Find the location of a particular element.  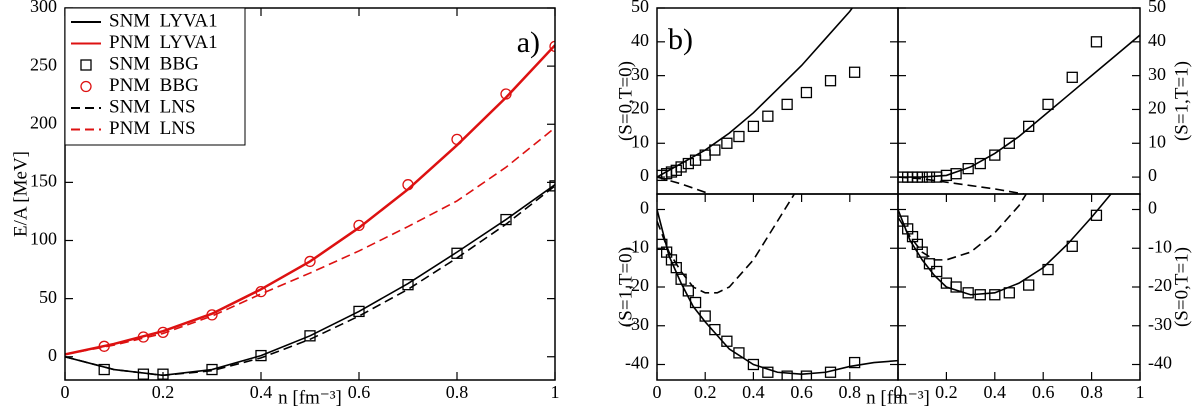

panel-label: b) is located at coordinates (680, 39).